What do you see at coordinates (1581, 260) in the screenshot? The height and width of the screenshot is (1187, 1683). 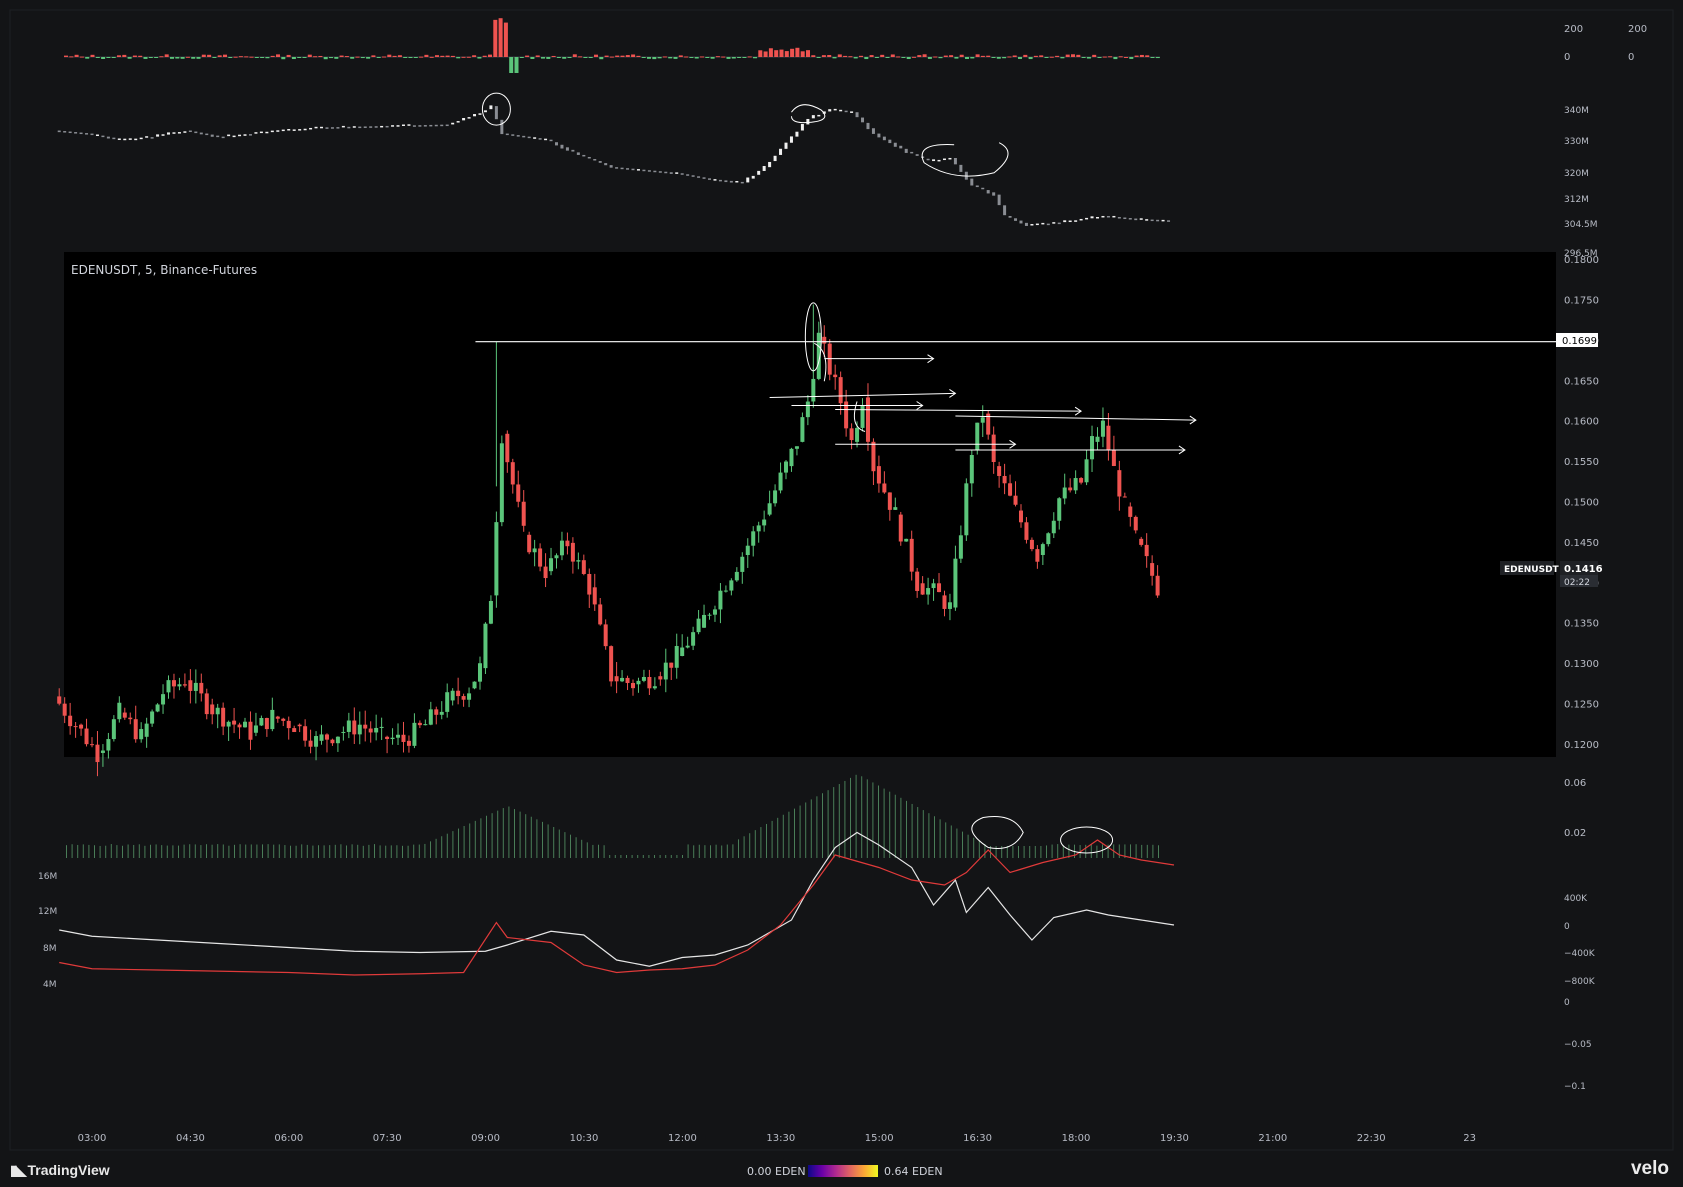 I see `price-axis-label-0: 0.1800` at bounding box center [1581, 260].